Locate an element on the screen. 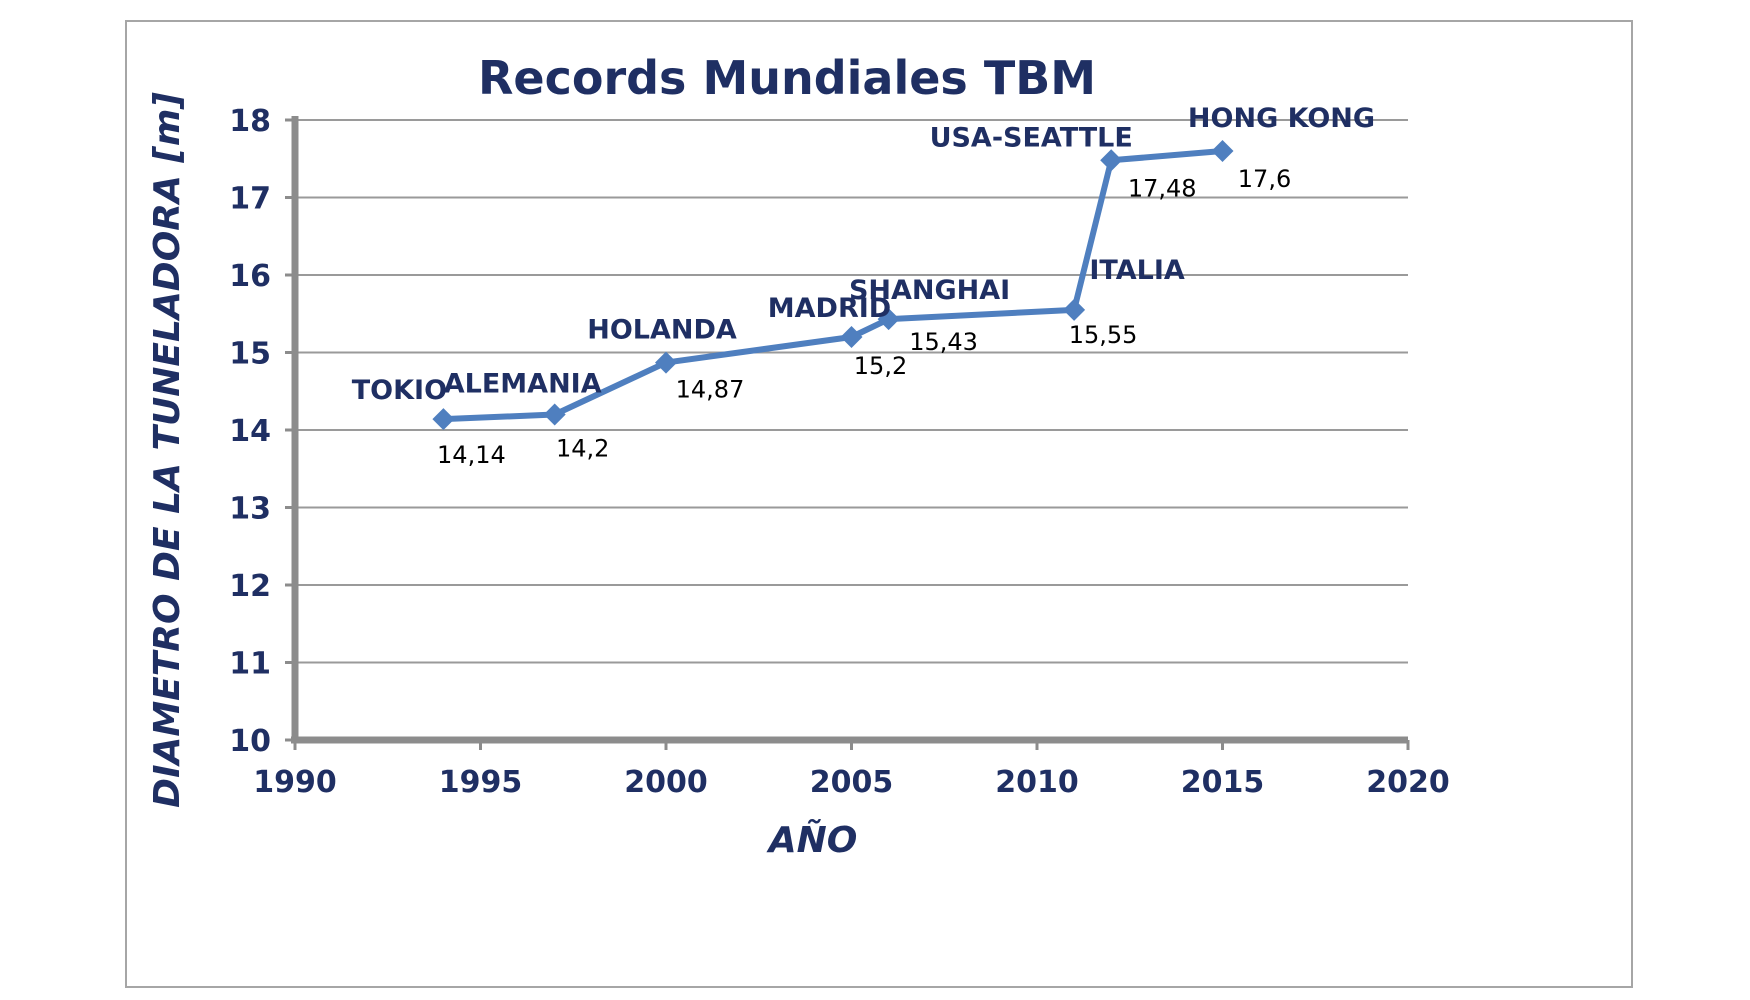 This screenshot has width=1750, height=1000. y-tick-labels: 10 11 12 13 14 15 16 17 18 is located at coordinates (250, 431).